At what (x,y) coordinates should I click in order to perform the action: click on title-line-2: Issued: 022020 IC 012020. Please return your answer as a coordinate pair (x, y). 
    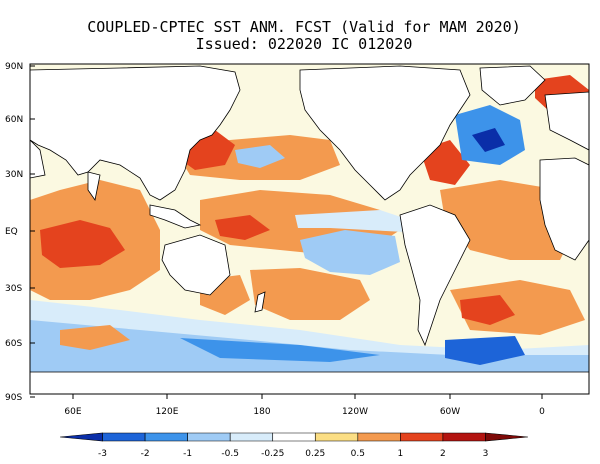
    Looking at the image, I should click on (304, 44).